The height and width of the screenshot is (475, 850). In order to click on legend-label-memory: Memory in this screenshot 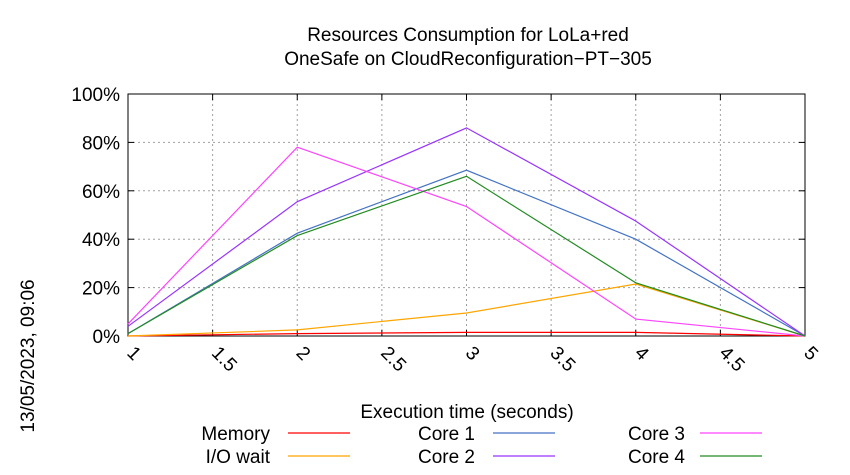, I will do `click(235, 434)`.